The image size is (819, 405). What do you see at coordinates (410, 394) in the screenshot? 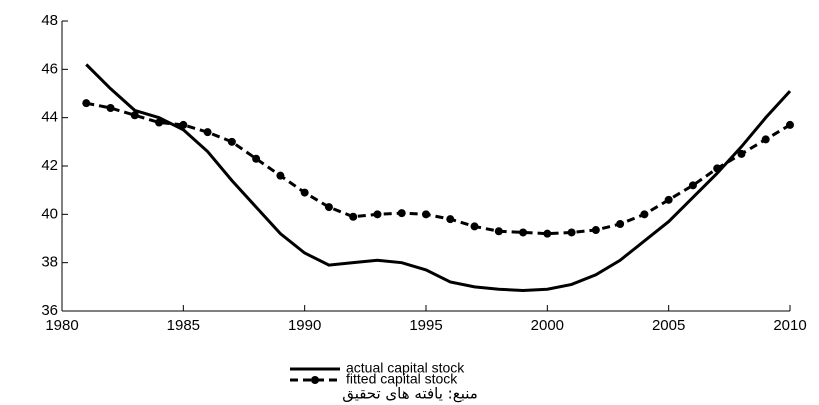
I see `source-note: منبع: یافته های تحقیق` at bounding box center [410, 394].